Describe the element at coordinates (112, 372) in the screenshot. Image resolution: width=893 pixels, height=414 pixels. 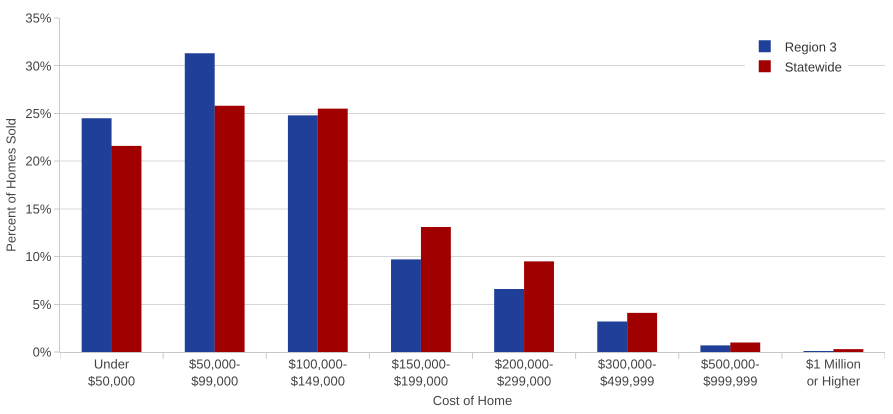
I see `x-tick-label: Under $50,000` at that location.